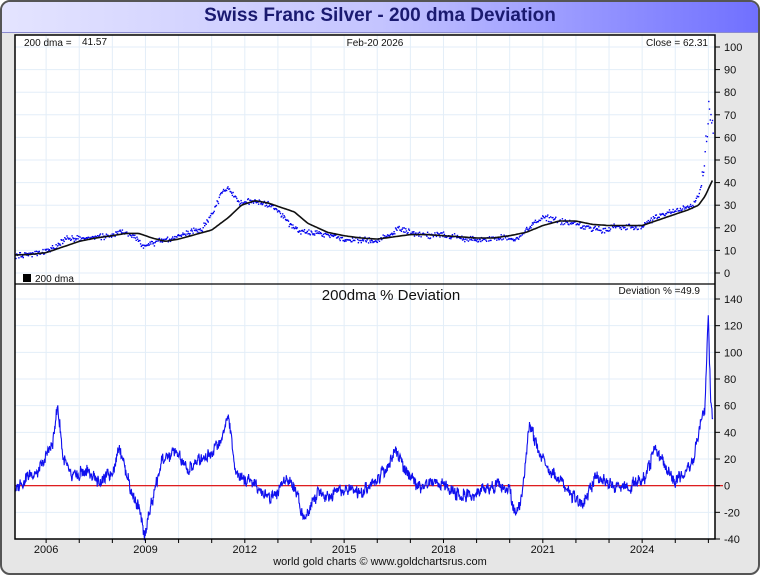 The height and width of the screenshot is (575, 760). I want to click on y-tick-label-upper: 10, so click(730, 251).